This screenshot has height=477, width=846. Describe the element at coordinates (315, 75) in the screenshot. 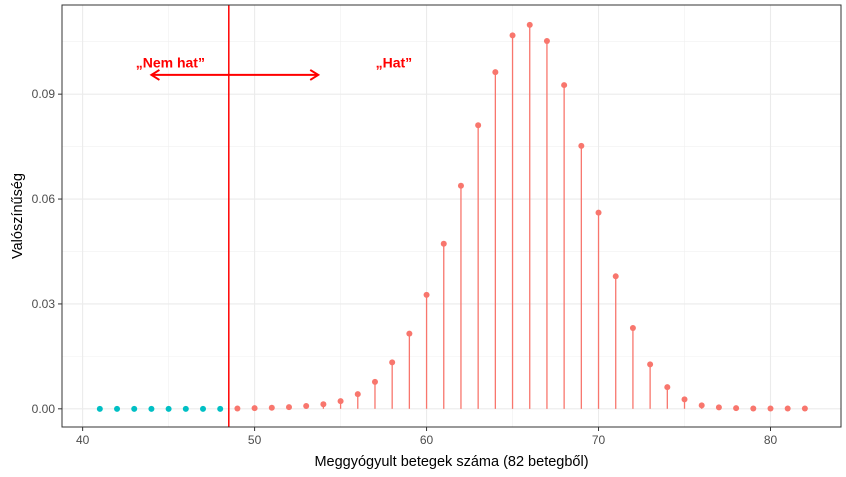

I see `arrow-head-right` at that location.